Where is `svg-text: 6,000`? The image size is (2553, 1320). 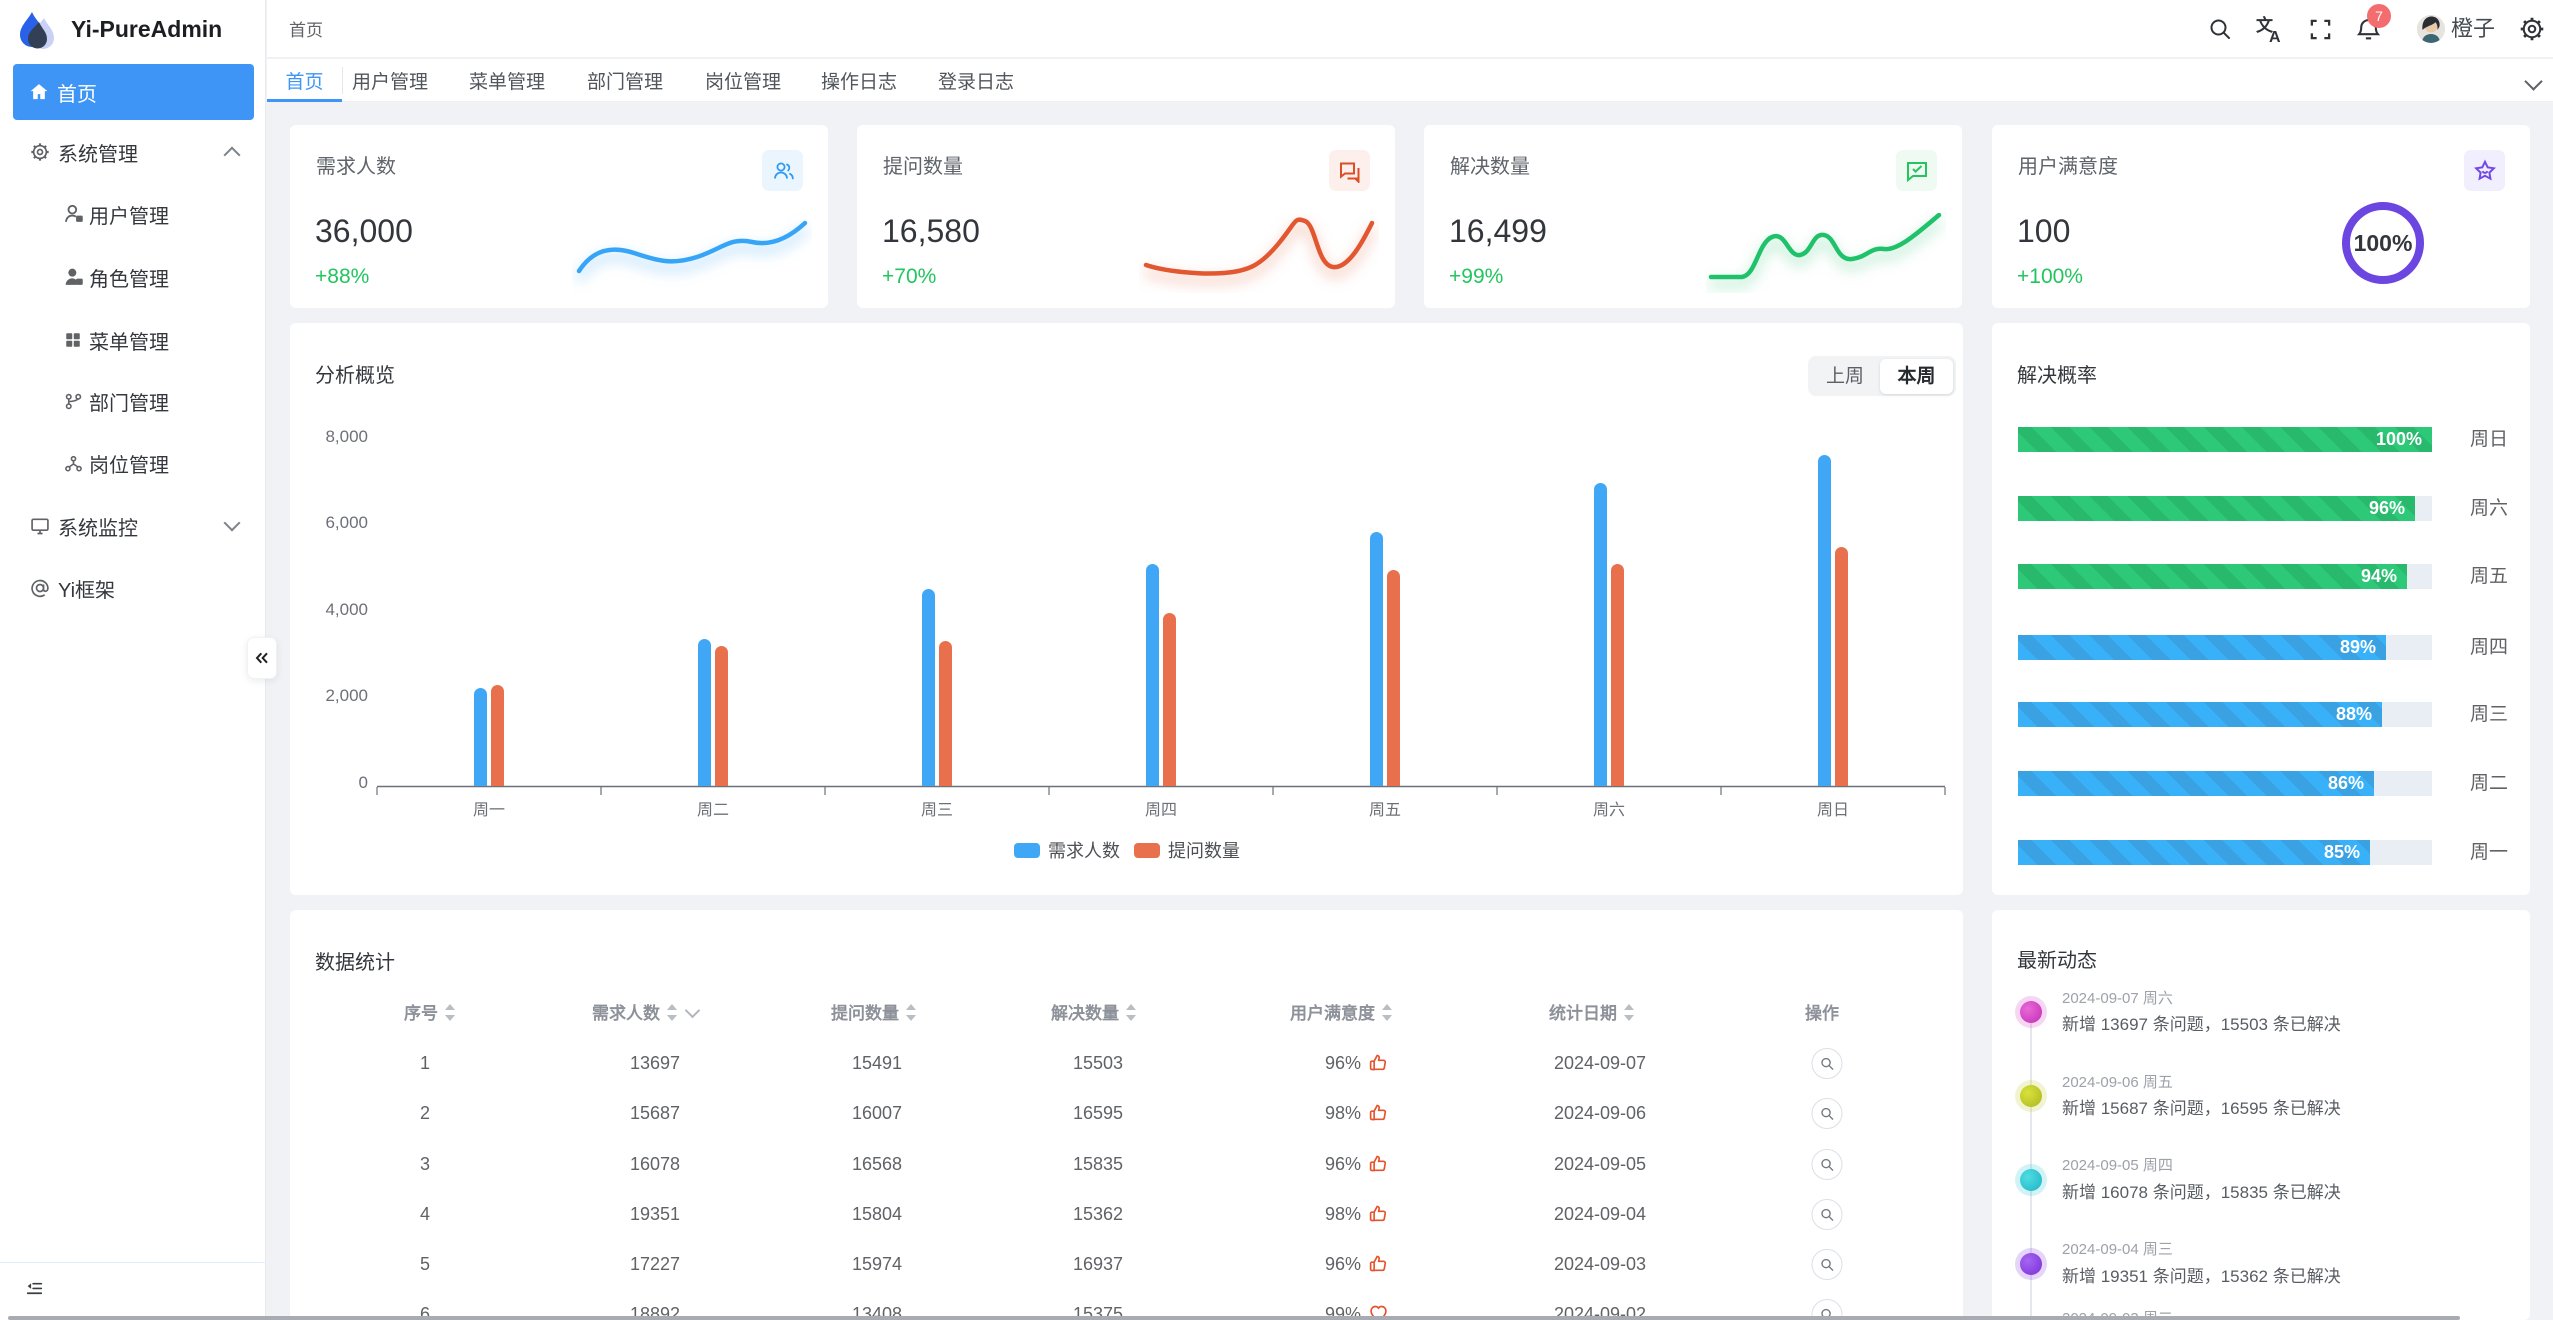
svg-text: 6,000 is located at coordinates (346, 522).